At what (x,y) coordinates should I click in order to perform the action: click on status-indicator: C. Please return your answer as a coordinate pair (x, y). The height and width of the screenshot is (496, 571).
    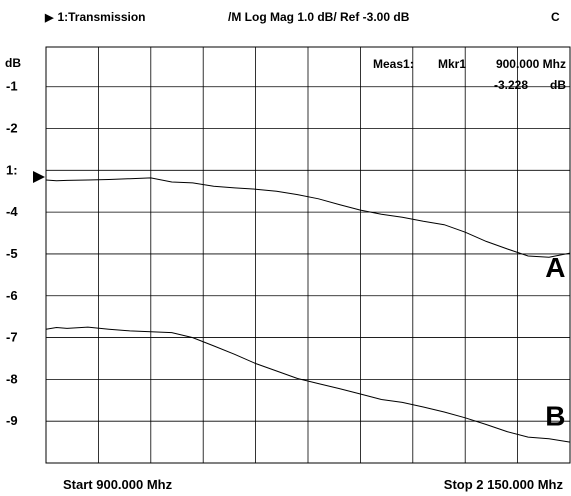
    Looking at the image, I should click on (555, 17).